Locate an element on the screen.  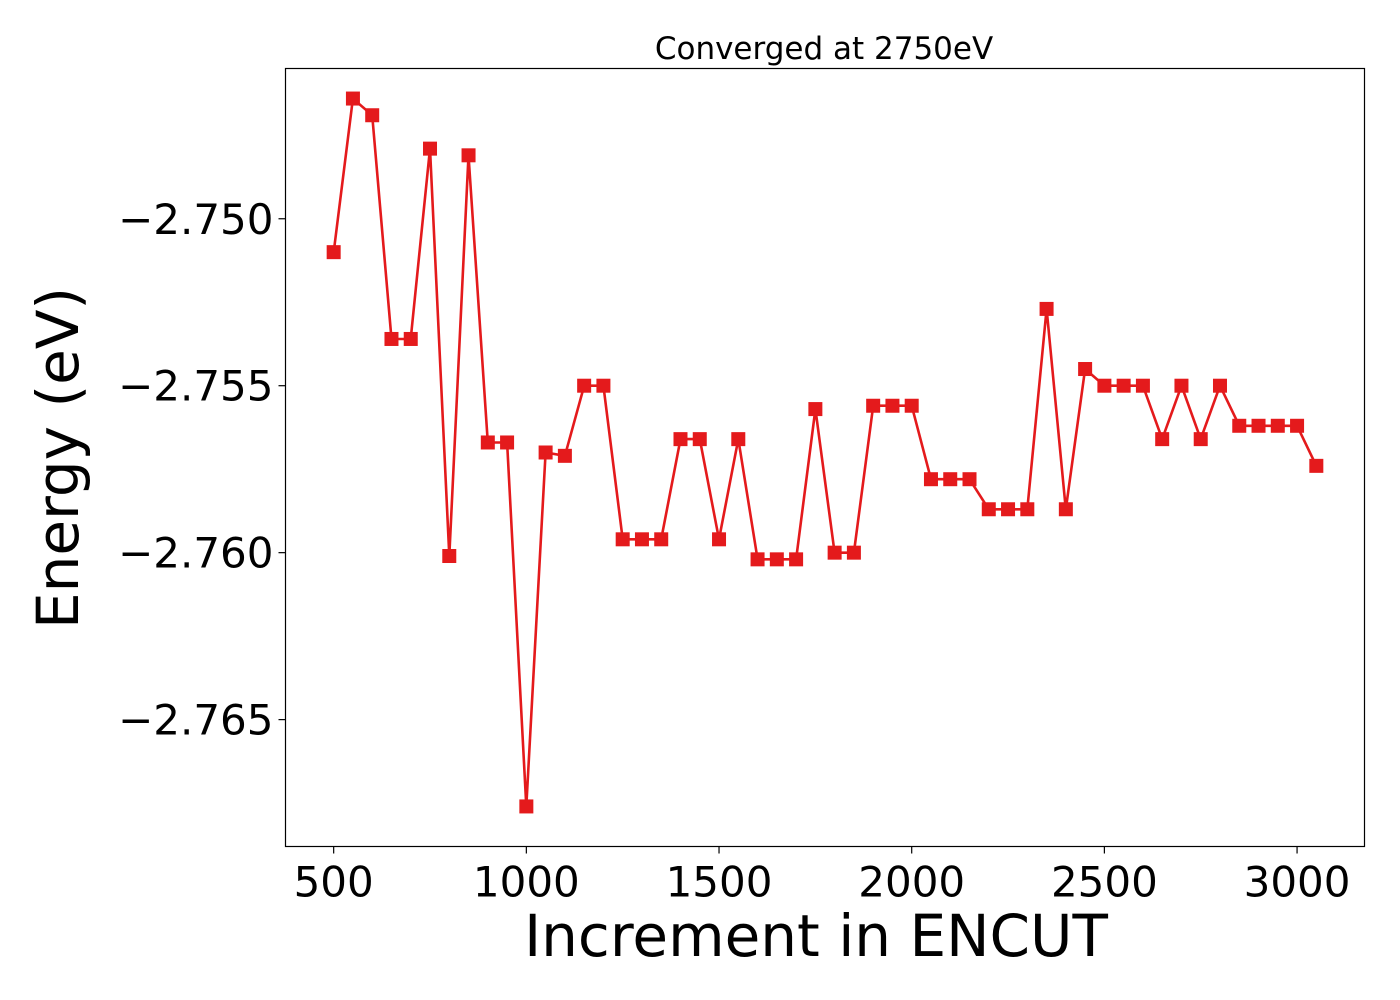
x-tick-label: 1000 is located at coordinates (526, 882).